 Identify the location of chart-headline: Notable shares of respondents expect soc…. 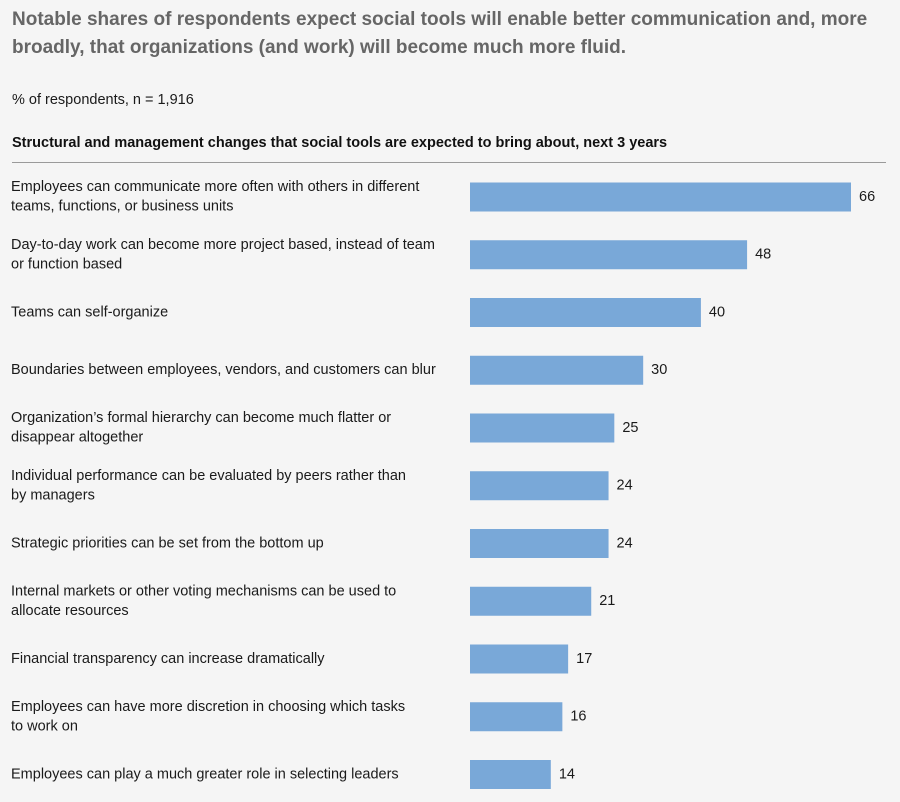
(440, 33).